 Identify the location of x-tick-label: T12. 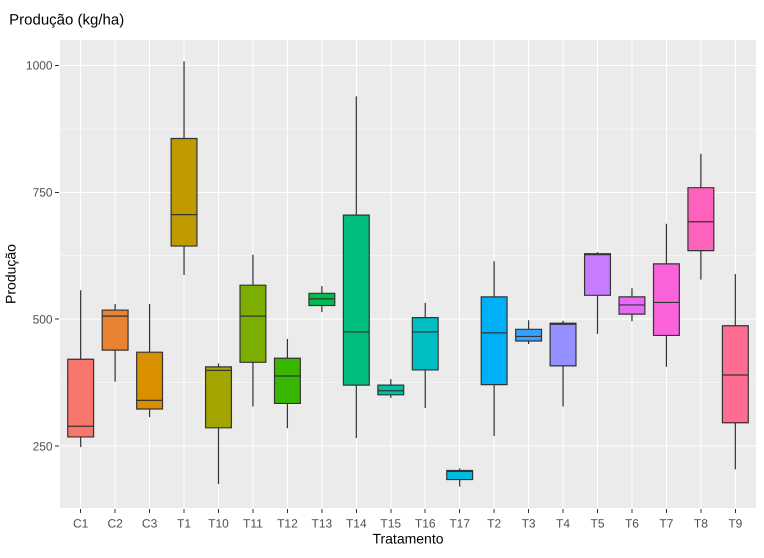
(287, 523).